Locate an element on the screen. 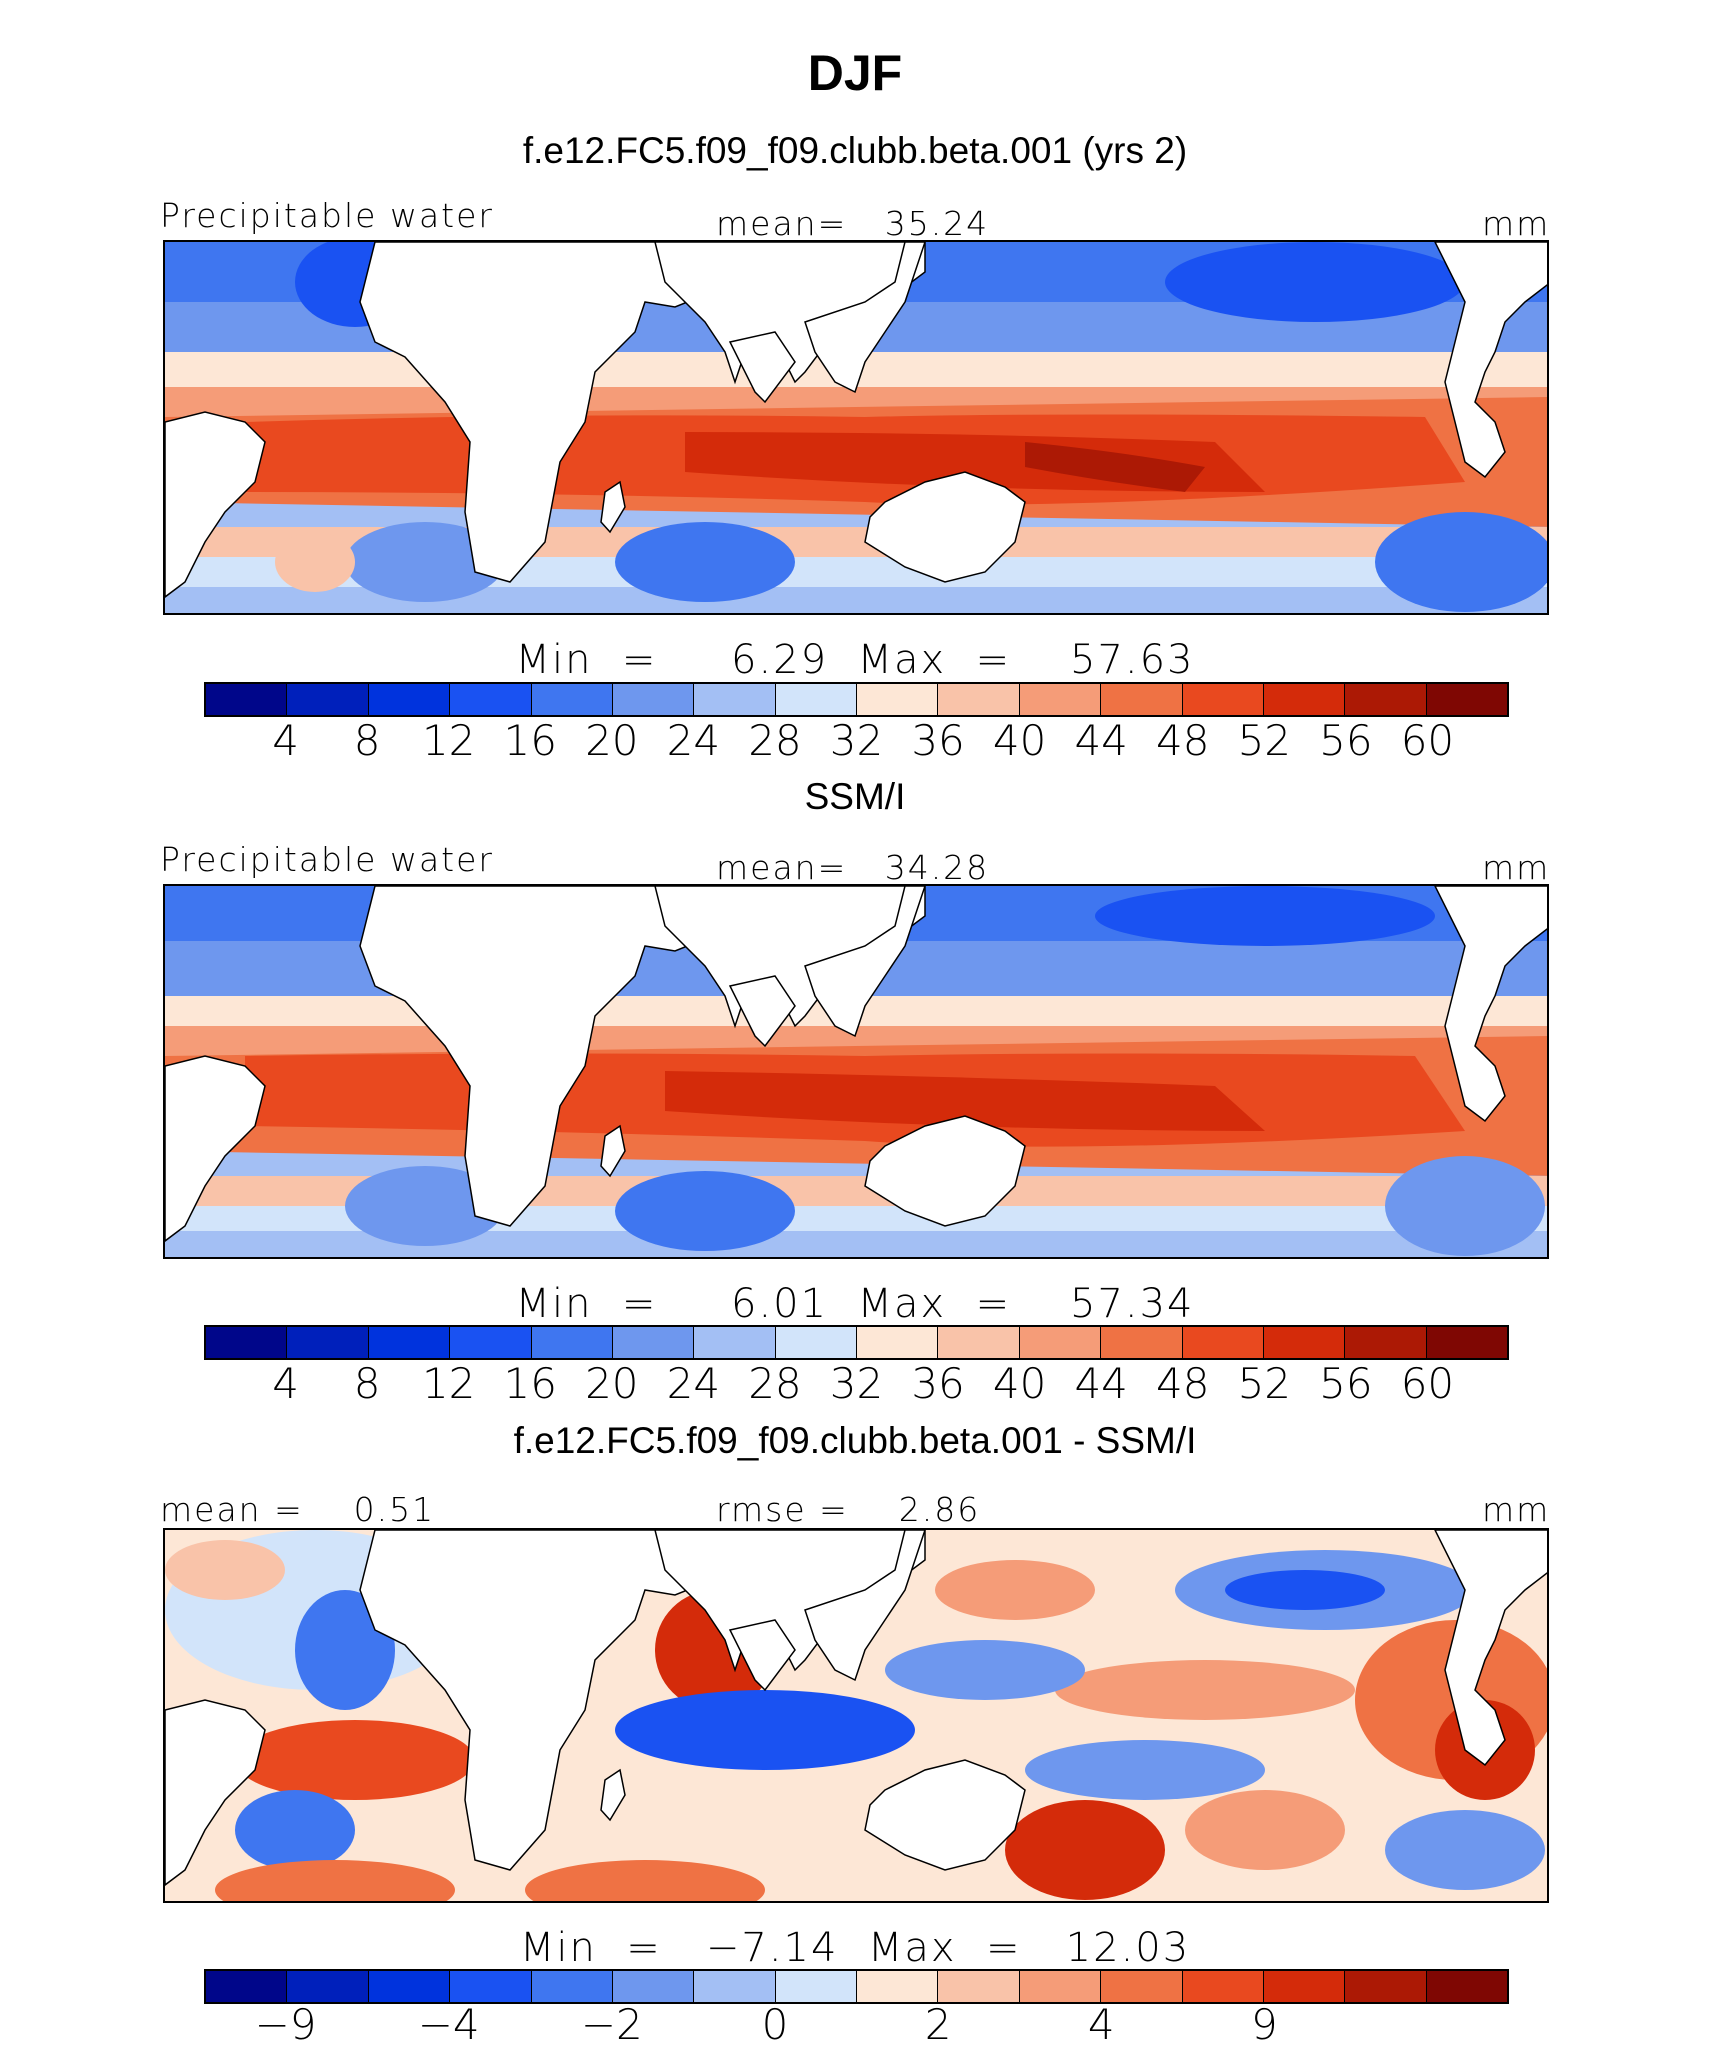  colorbar-tick-label: 40 is located at coordinates (1019, 740).